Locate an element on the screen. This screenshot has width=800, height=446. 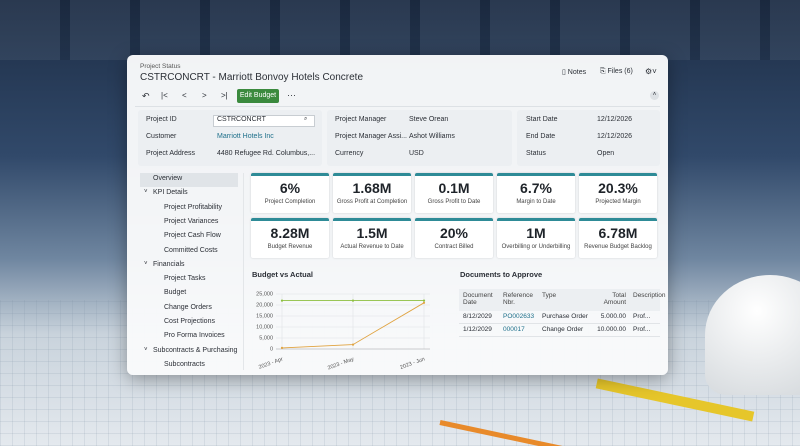
cell: 8/12/2029 is located at coordinates (477, 316).